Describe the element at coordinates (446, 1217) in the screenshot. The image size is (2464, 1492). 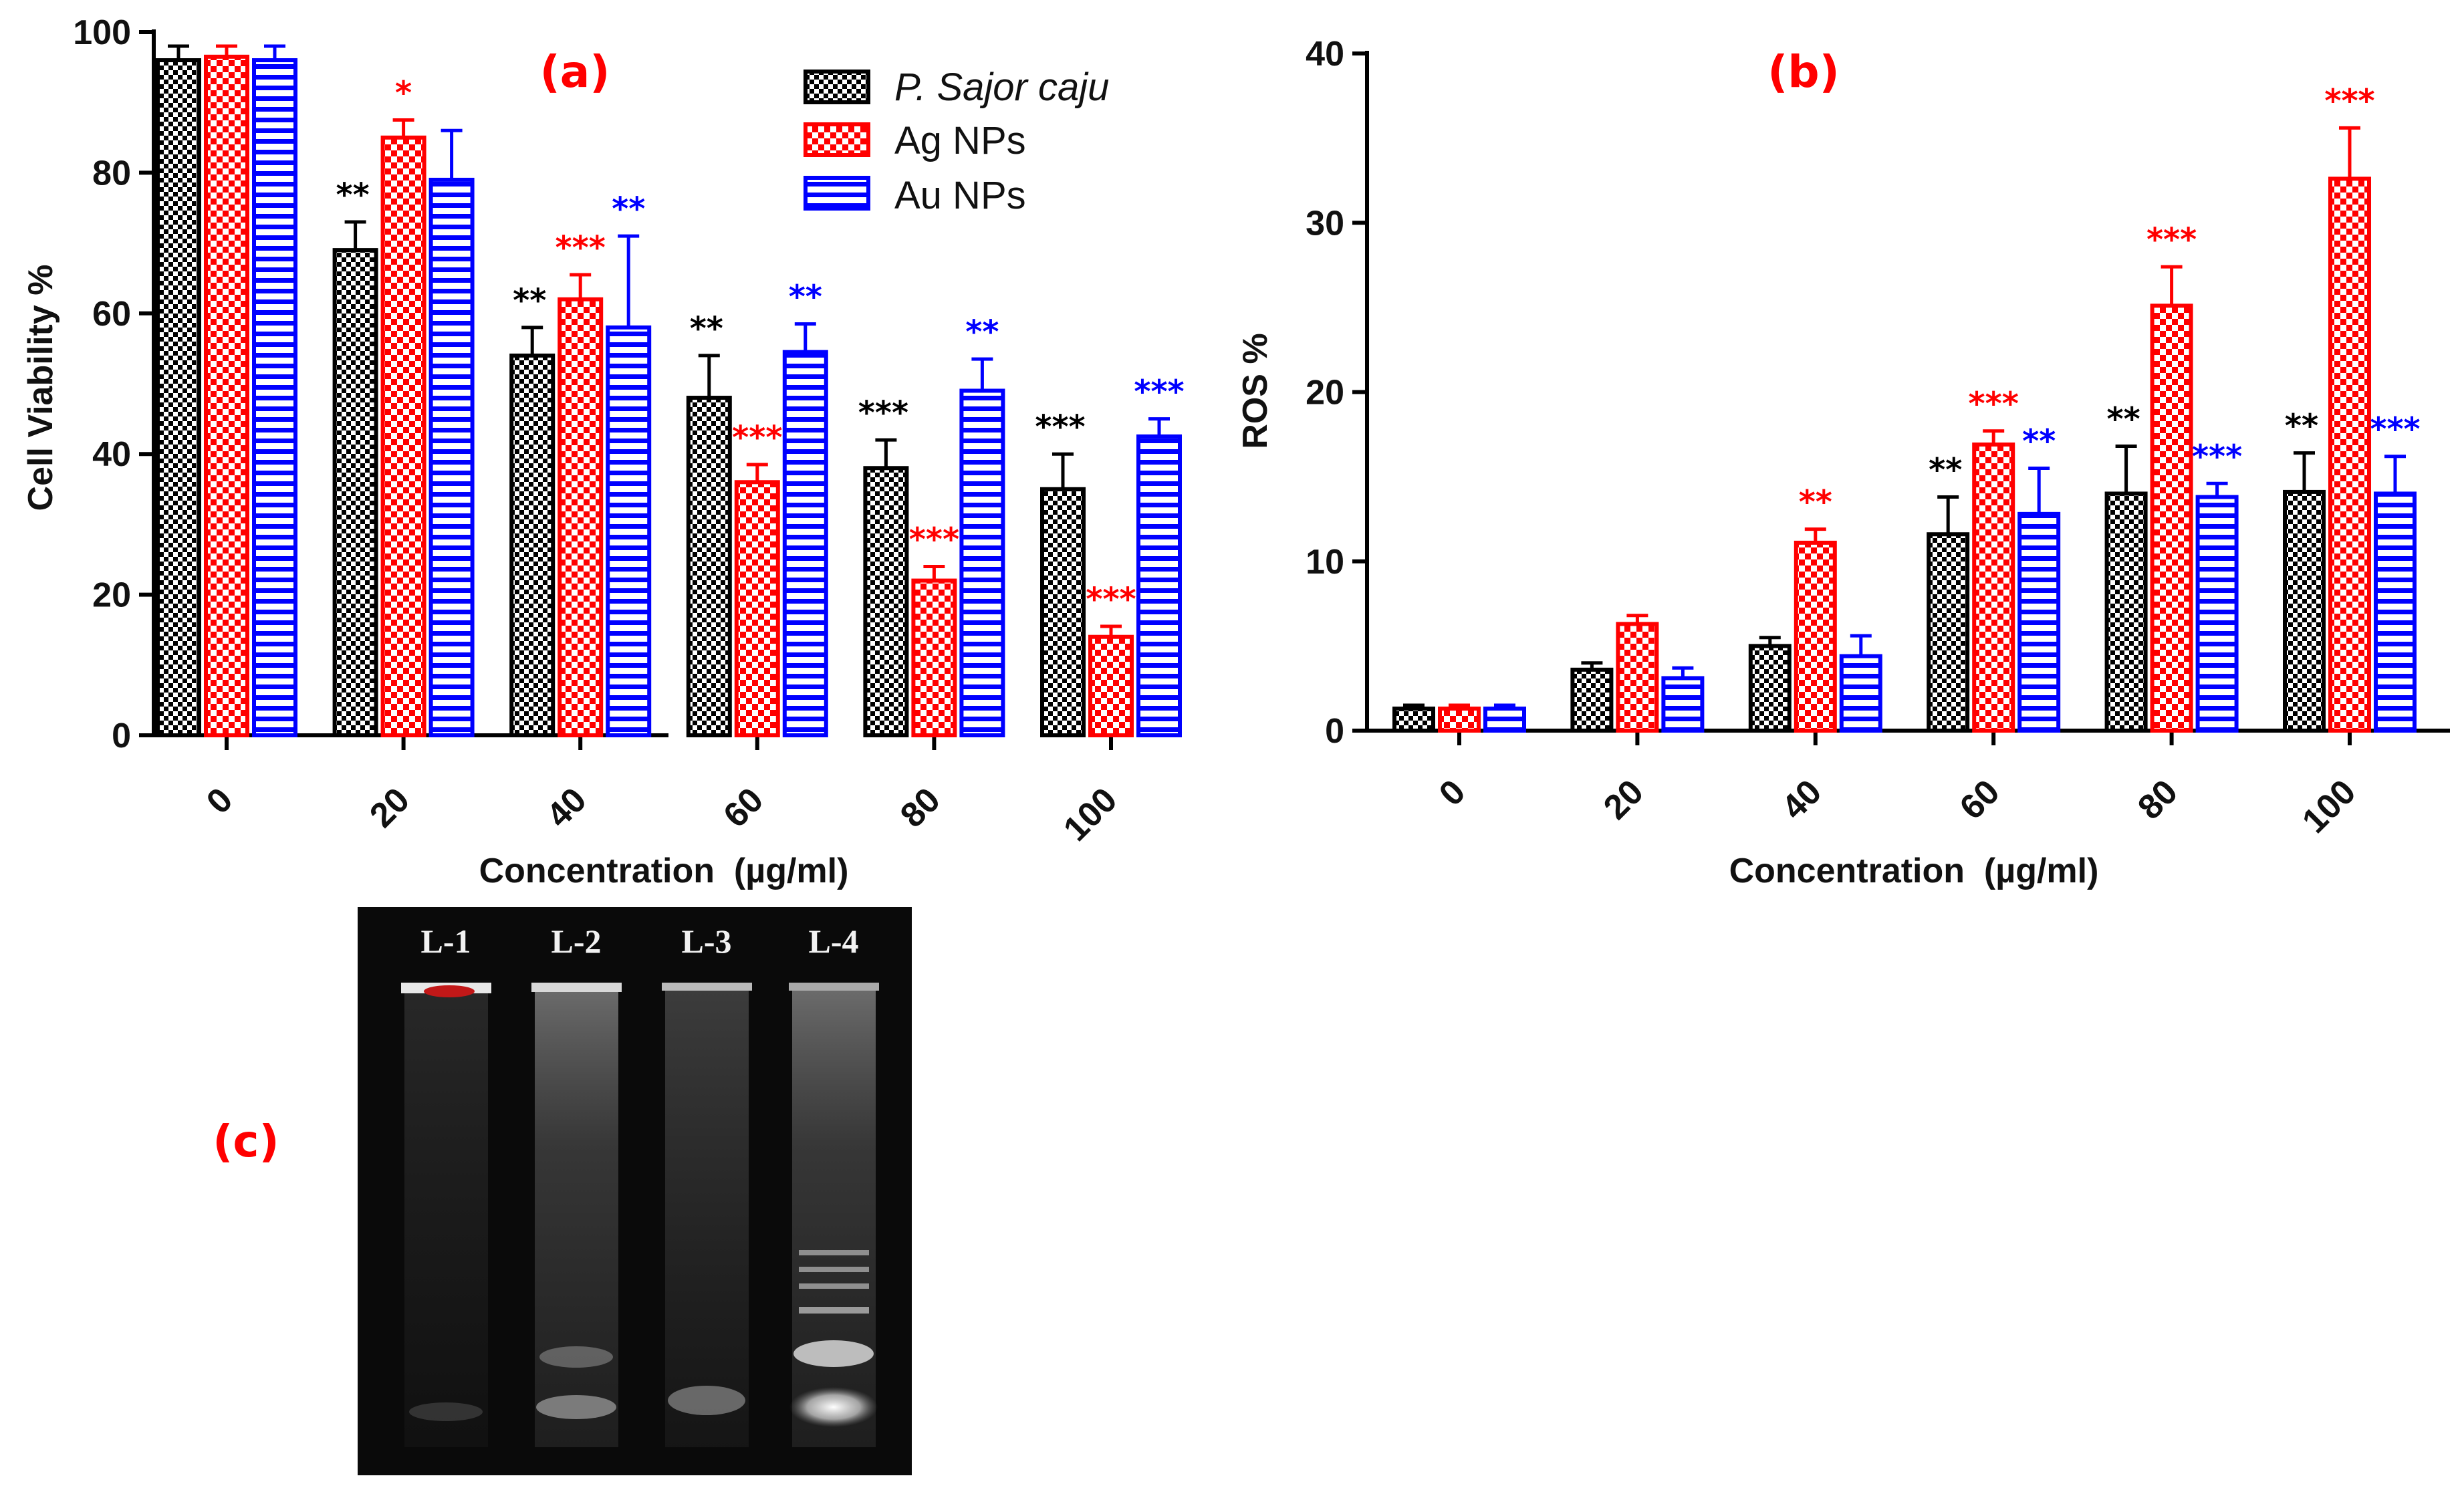
I see `gel-lane-1-smear` at that location.